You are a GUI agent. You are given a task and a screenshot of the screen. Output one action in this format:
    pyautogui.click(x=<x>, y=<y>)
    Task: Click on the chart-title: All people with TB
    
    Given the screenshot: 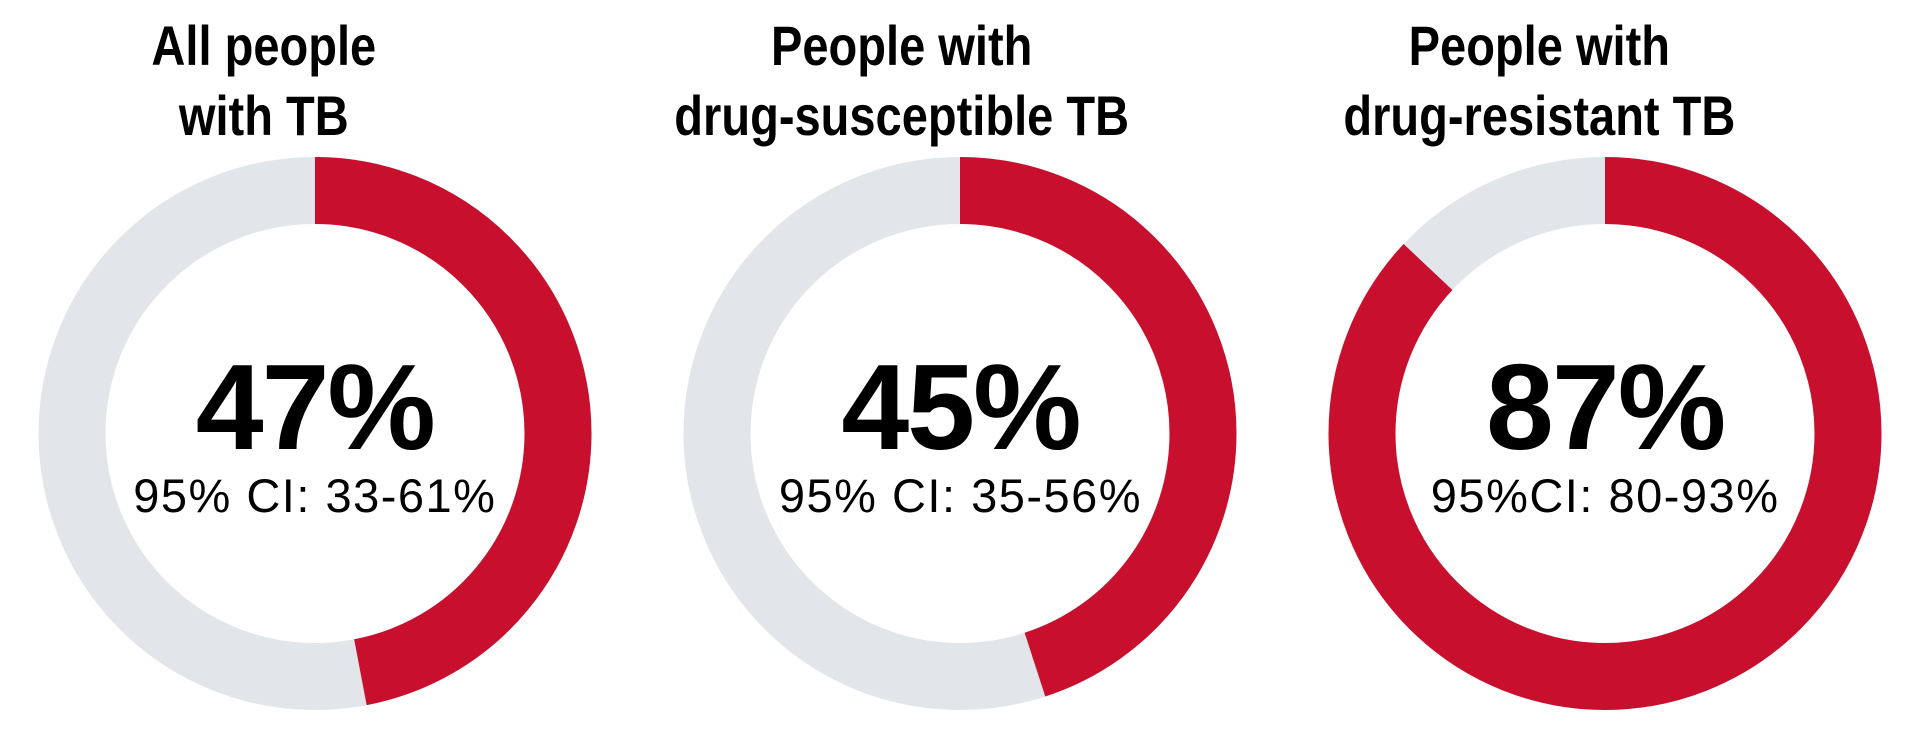 What is the action you would take?
    pyautogui.click(x=319, y=81)
    